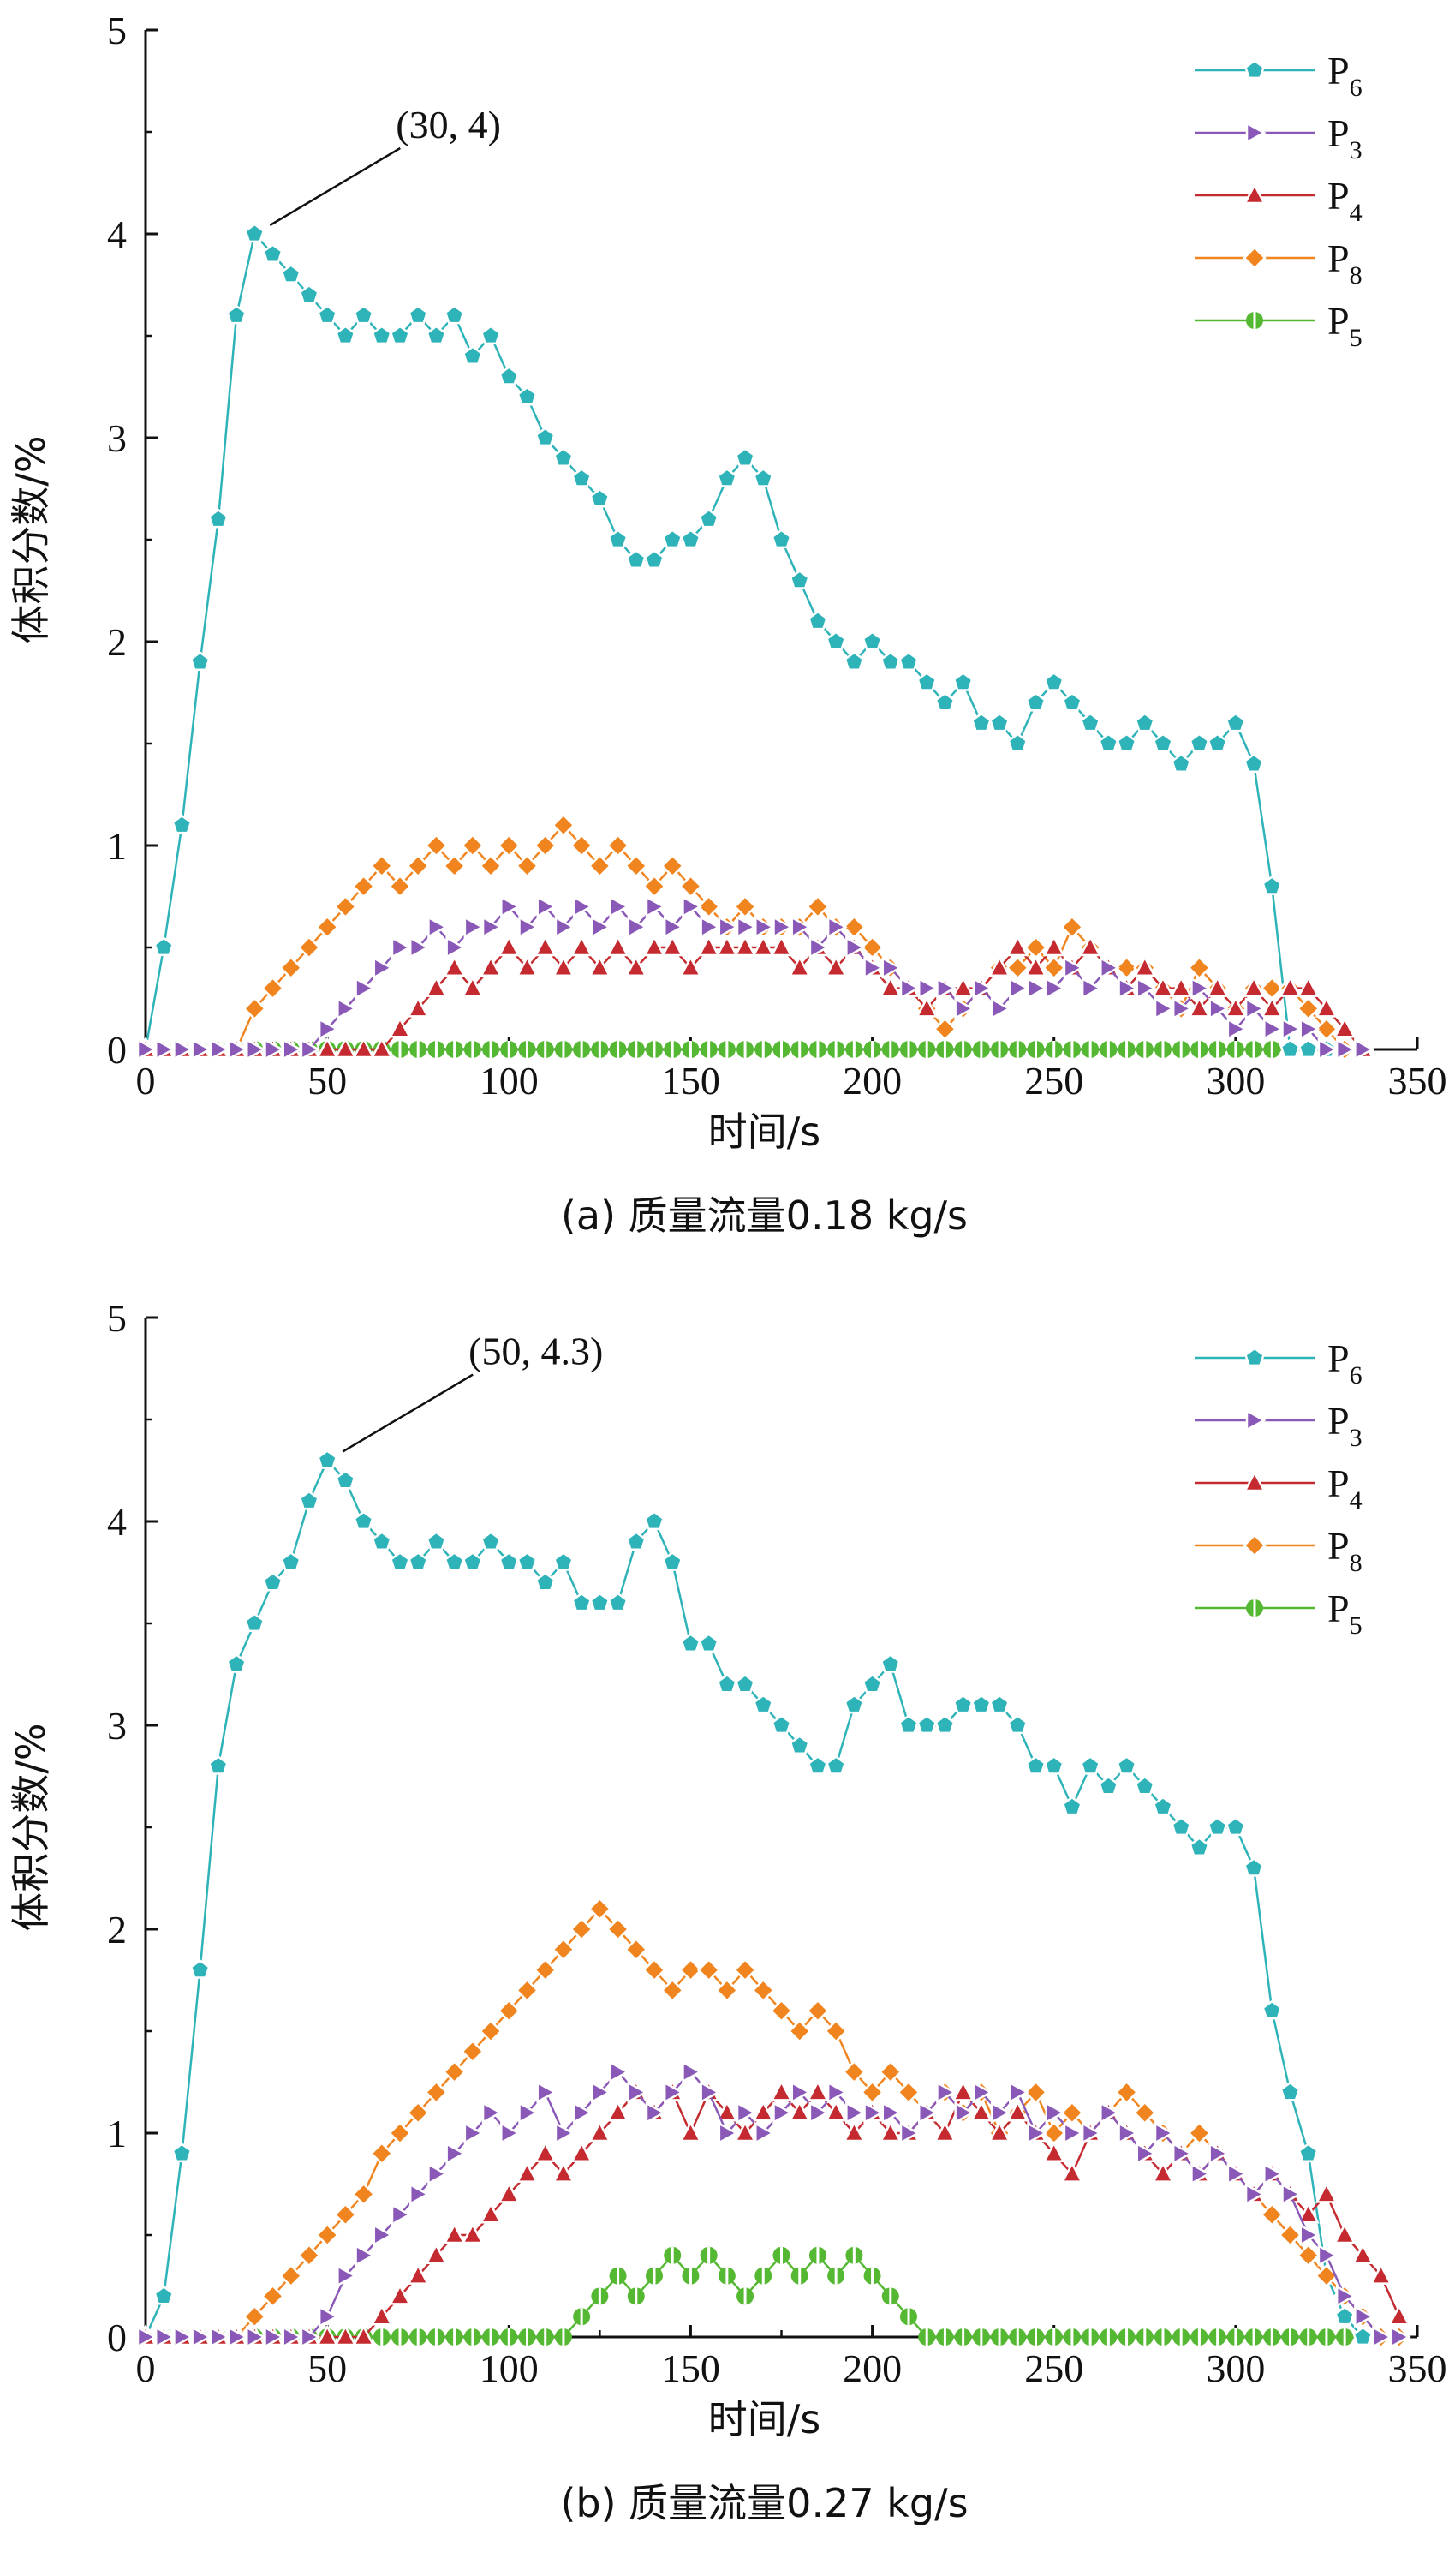 The height and width of the screenshot is (2576, 1455). I want to click on x-tick-label: 200, so click(873, 1081).